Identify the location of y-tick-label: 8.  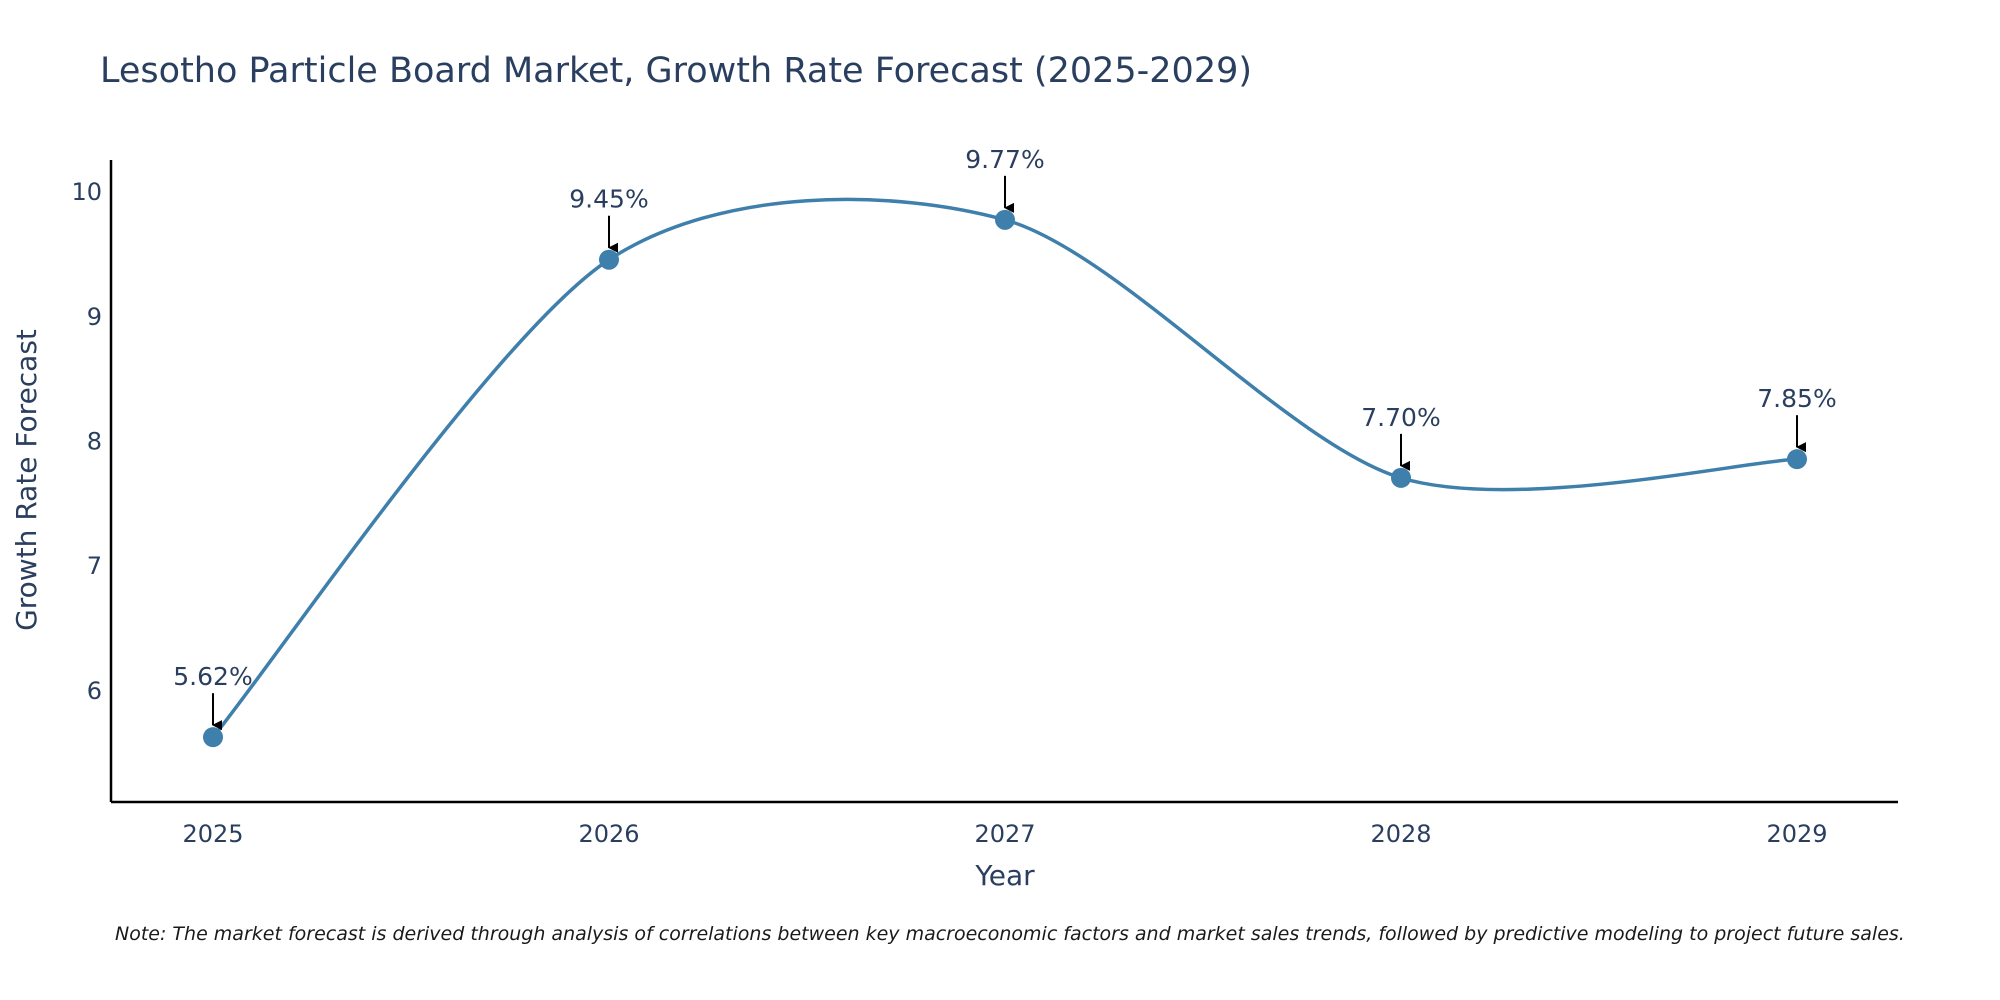
(94, 441).